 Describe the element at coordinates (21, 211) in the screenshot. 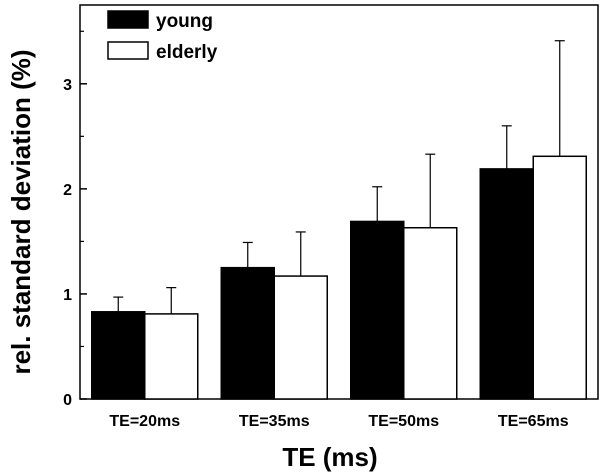

I see `y-axis-title: rel. standard deviation (%)` at that location.